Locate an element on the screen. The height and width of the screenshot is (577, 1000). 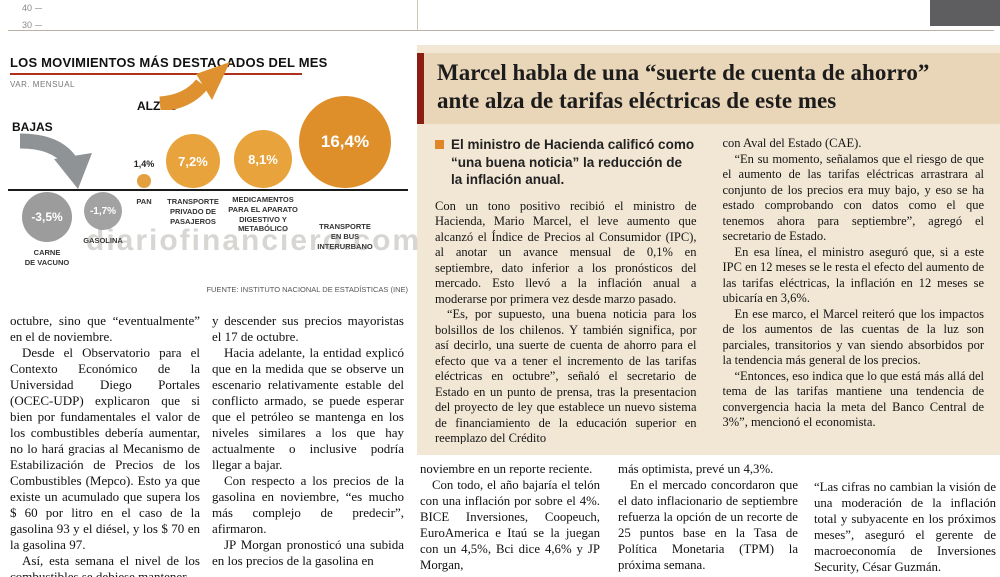
bubble-value: 16,4% is located at coordinates (345, 141).